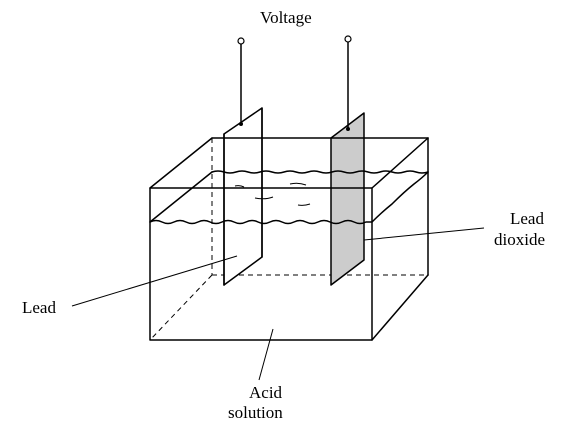 The image size is (575, 432). Describe the element at coordinates (255, 412) in the screenshot. I see `acid-label-line2: solution` at that location.